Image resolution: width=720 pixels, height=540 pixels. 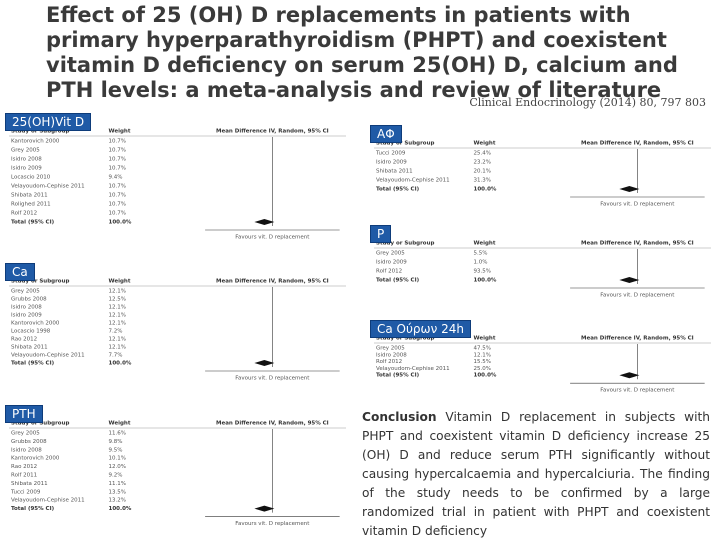 What do you see at coordinates (24, 414) in the screenshot?
I see `panel-label: PTH` at bounding box center [24, 414].